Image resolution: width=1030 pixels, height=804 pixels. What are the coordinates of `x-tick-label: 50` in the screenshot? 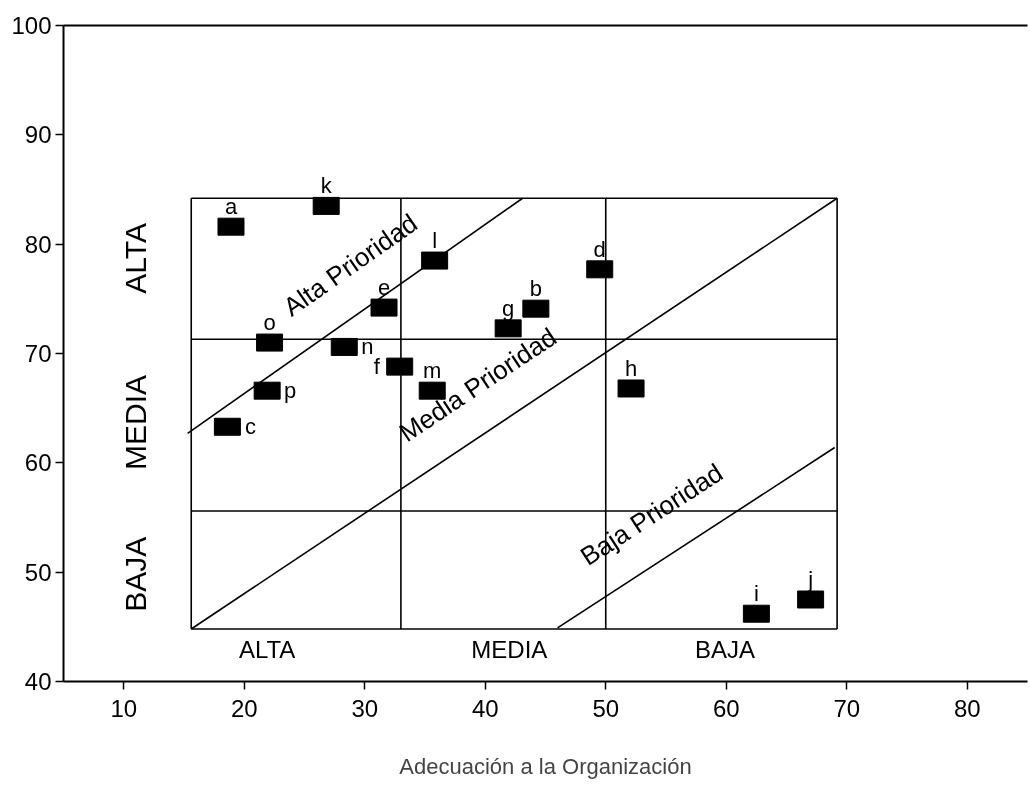 It's located at (606, 708).